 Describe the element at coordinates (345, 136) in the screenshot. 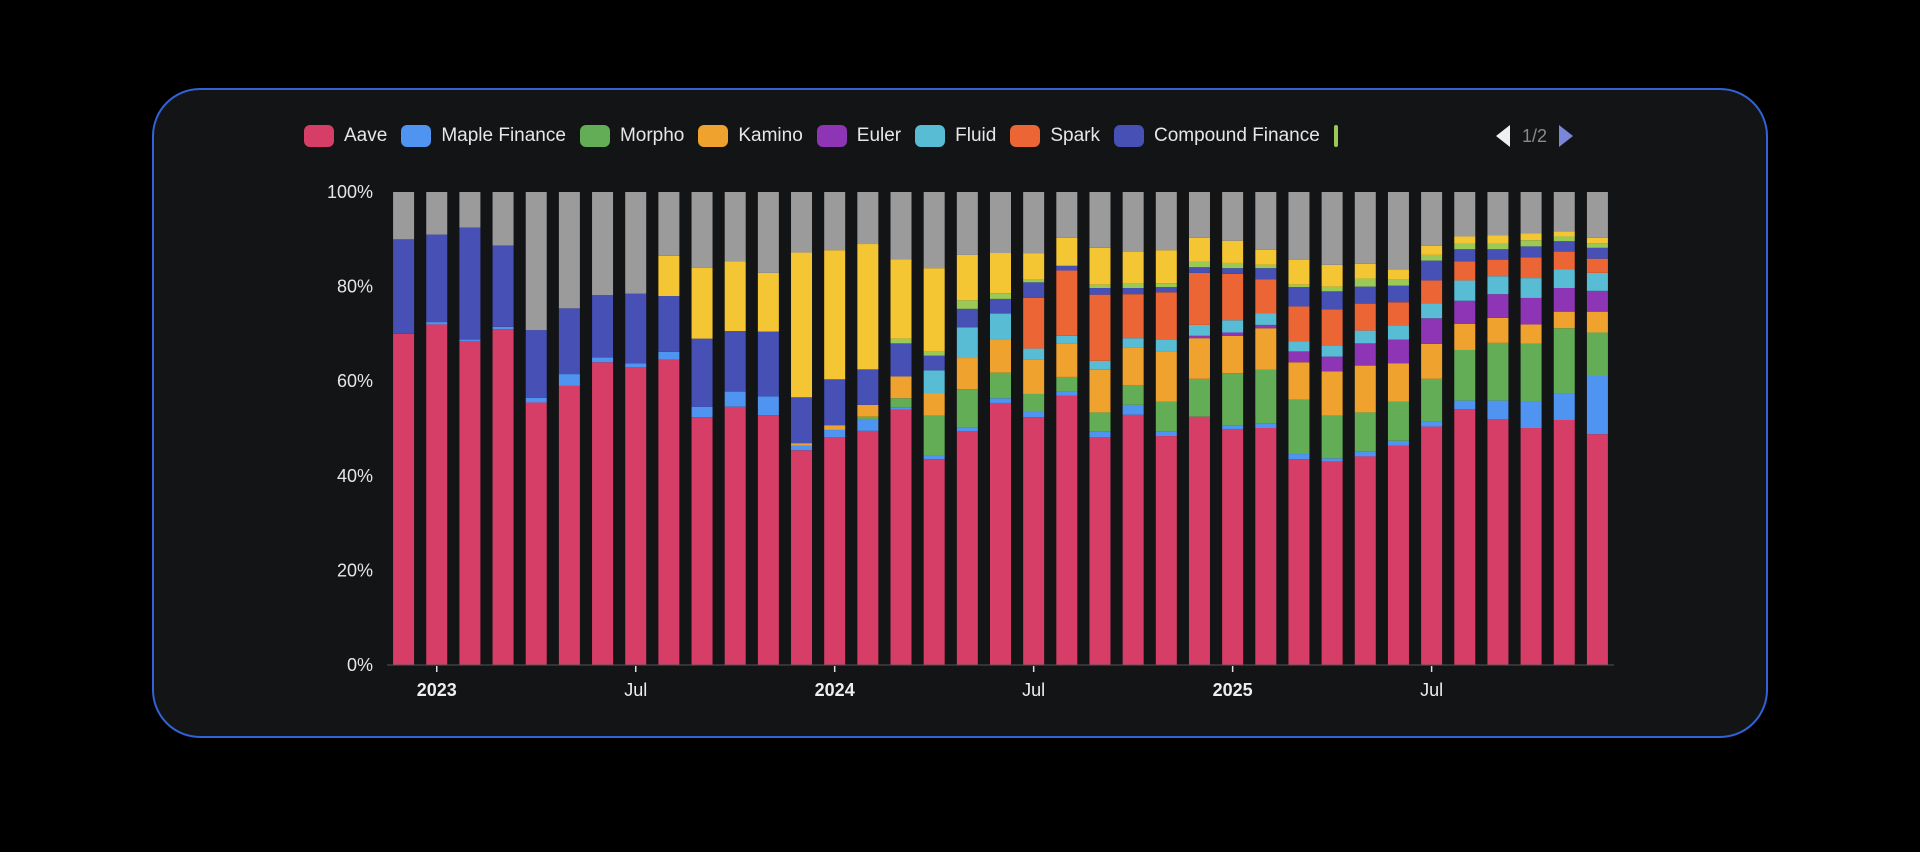

I see `legend-item-aave: Aave` at that location.